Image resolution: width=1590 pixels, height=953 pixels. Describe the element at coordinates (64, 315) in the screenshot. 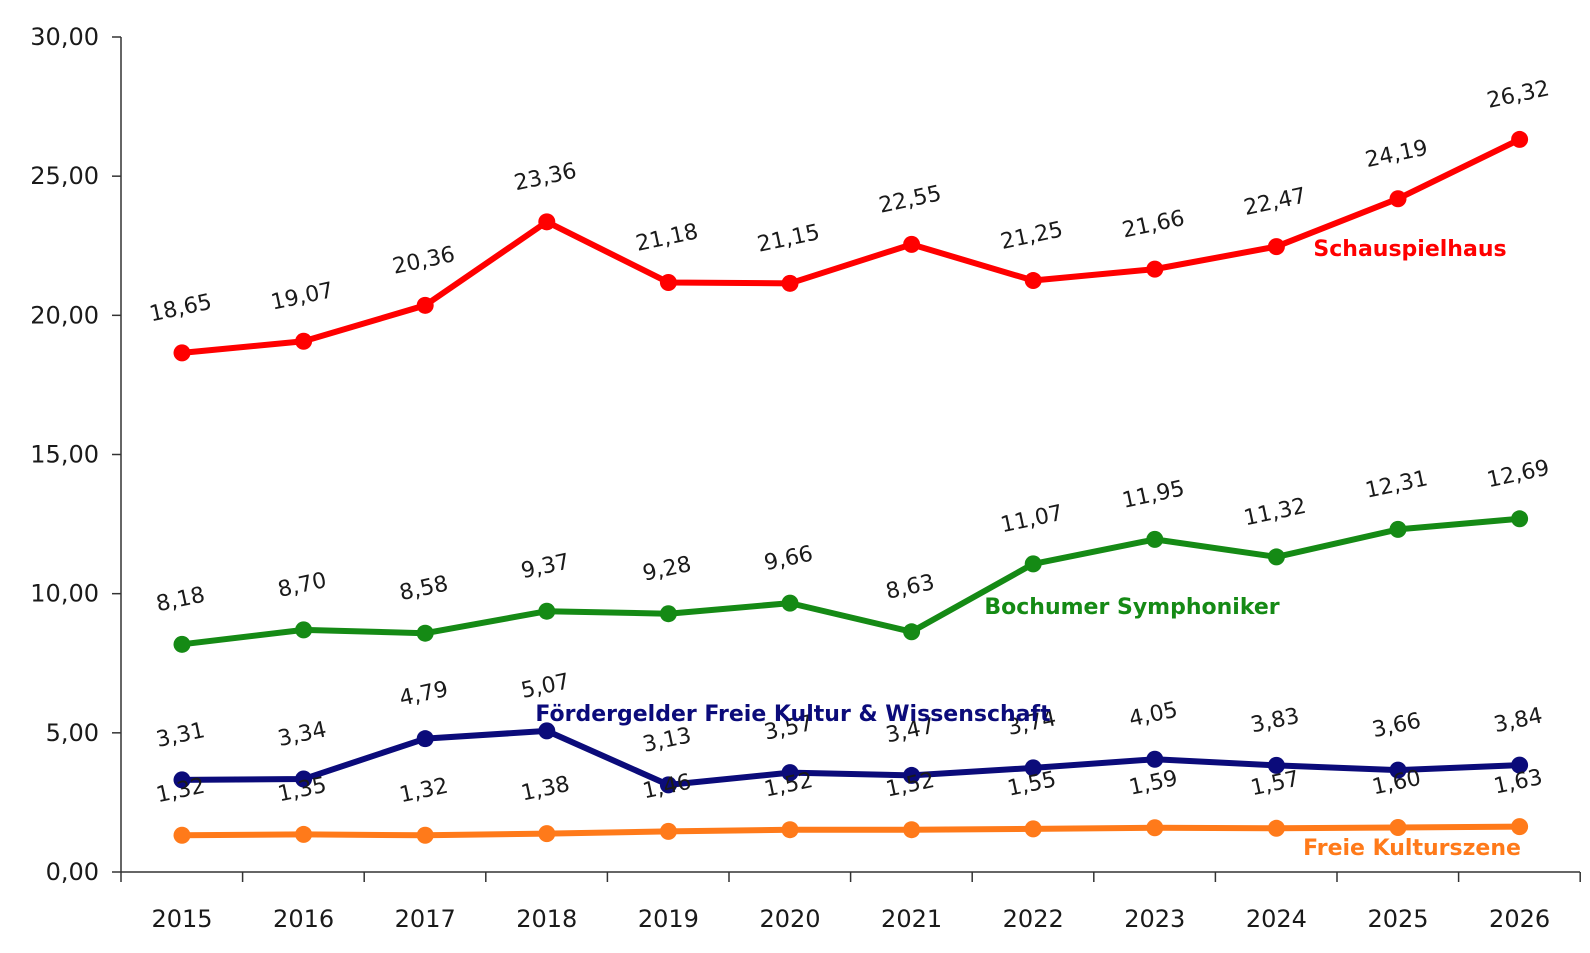

I see `y-tick-label: 20,00` at that location.